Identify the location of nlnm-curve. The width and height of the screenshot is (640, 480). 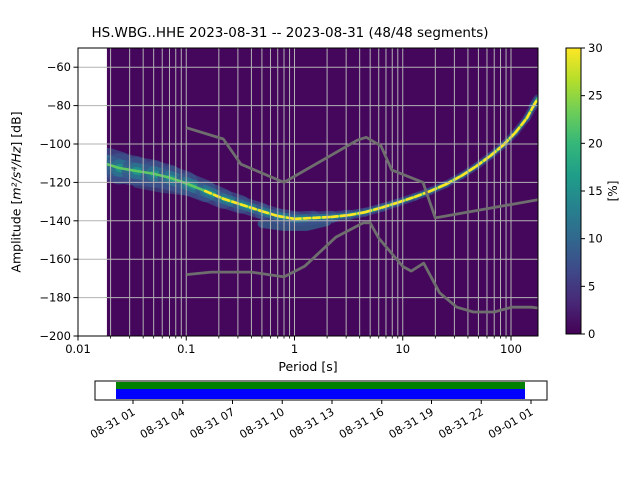
(362, 267).